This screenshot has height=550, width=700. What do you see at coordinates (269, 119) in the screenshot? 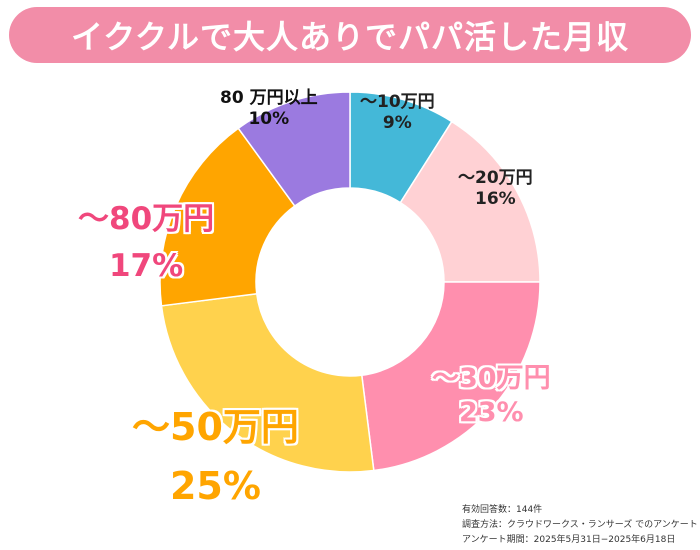
I see `slice-5-percent: 10%` at bounding box center [269, 119].